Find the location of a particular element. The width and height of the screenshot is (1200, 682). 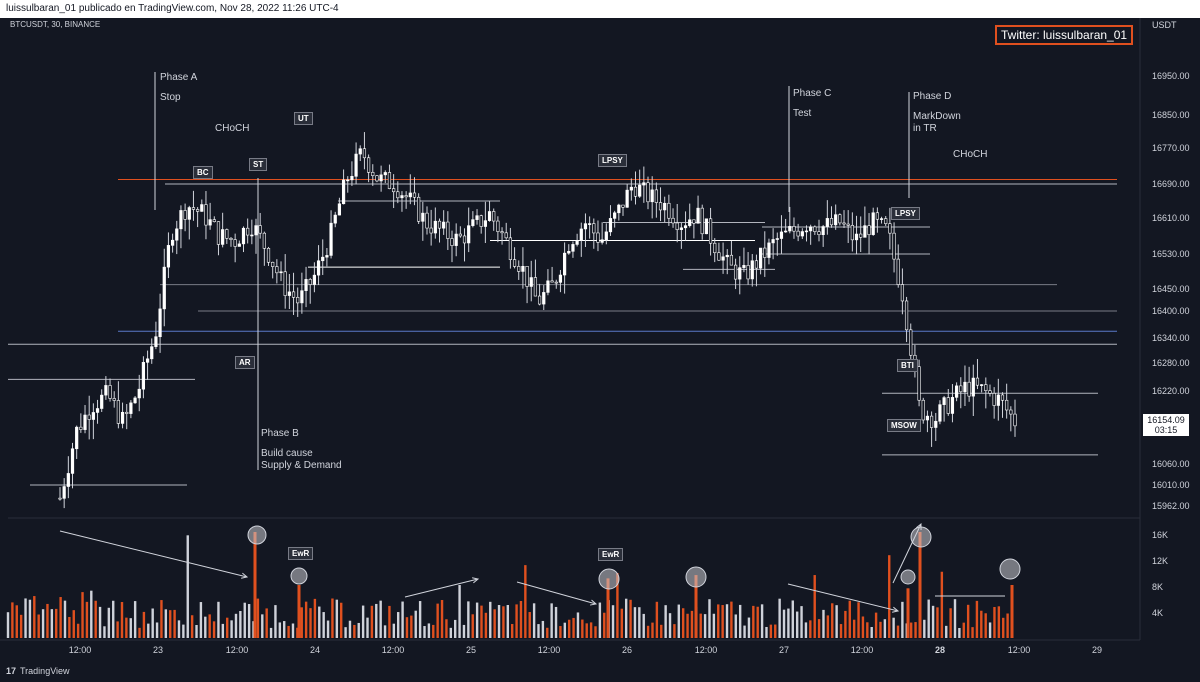

ut-label: UT is located at coordinates (303, 118).